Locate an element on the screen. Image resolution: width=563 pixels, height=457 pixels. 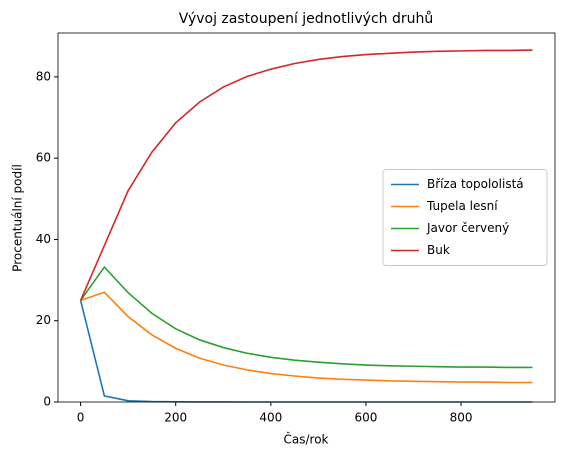
y-tick-label: 40 is located at coordinates (43, 239).